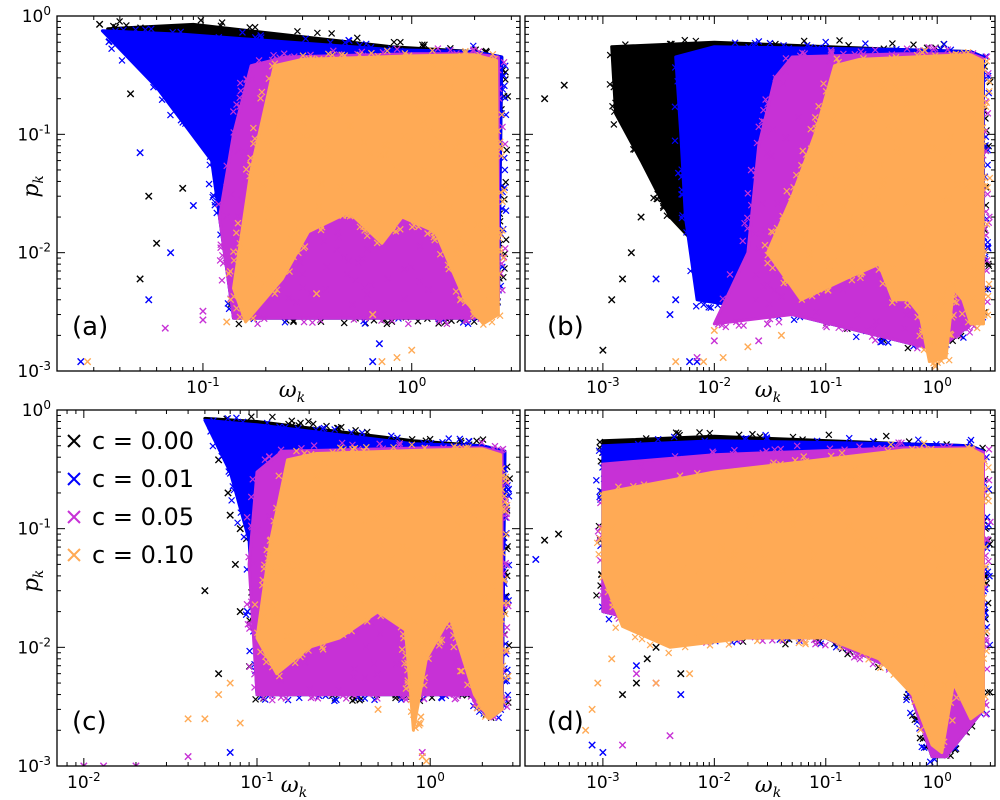  I want to click on legend-label: c = 0.05, so click(143, 517).